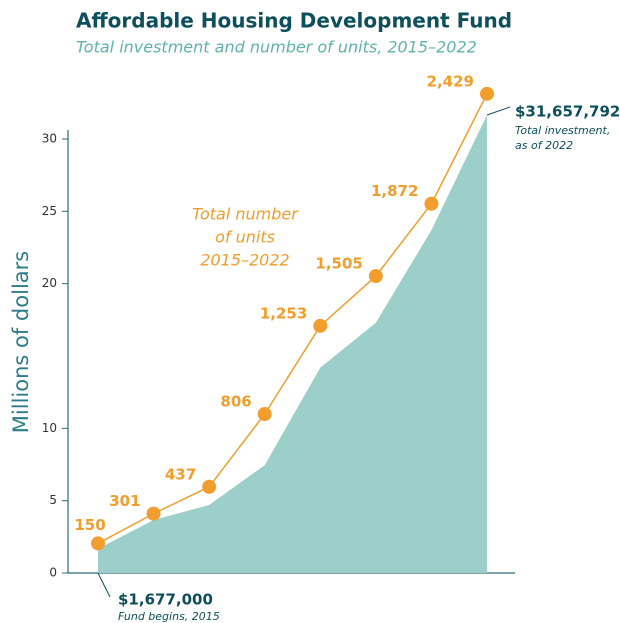 The image size is (620, 623). I want to click on y-tick-label: 25, so click(49, 211).